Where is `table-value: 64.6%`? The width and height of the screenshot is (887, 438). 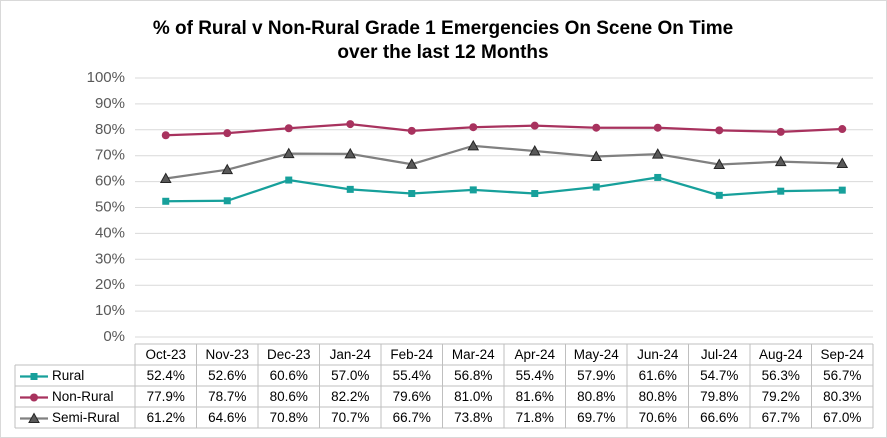
table-value: 64.6% is located at coordinates (227, 417).